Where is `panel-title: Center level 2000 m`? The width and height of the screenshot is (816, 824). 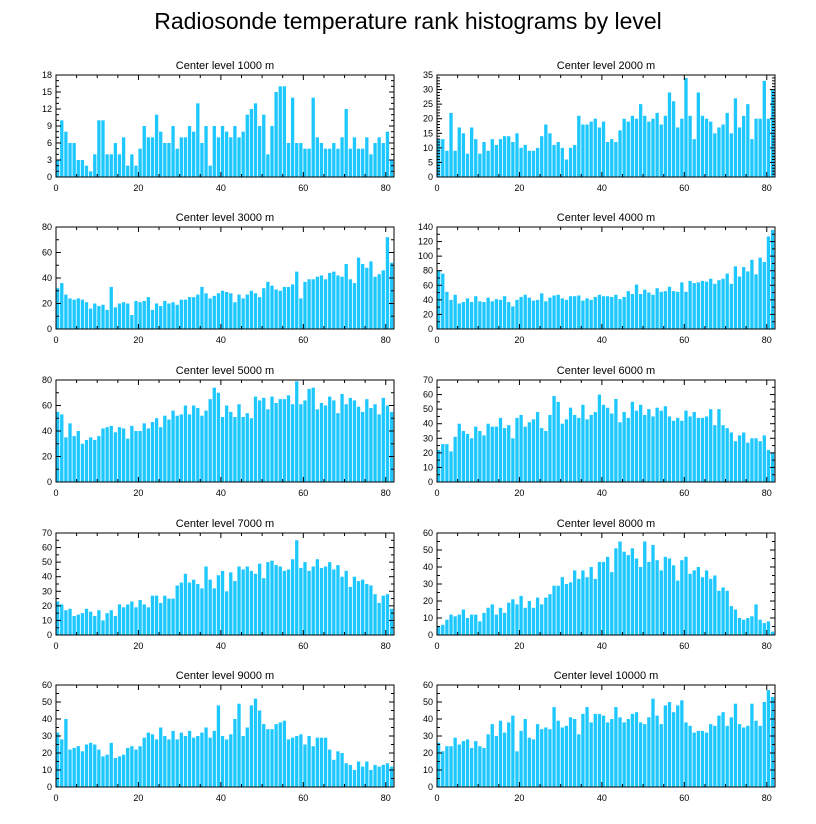 panel-title: Center level 2000 m is located at coordinates (606, 66).